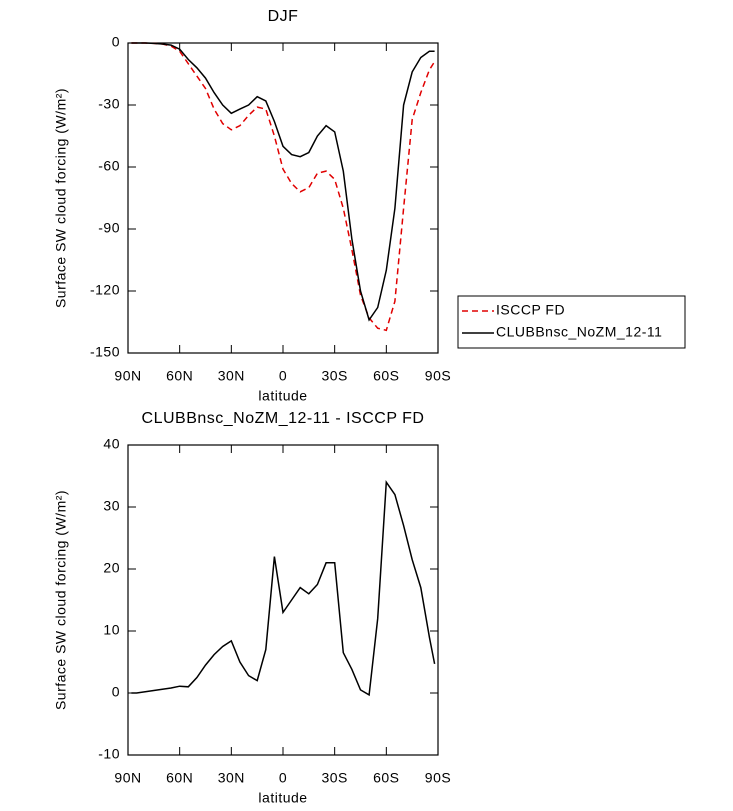 The image size is (733, 811). I want to click on y-tick-label: -60, so click(109, 166).